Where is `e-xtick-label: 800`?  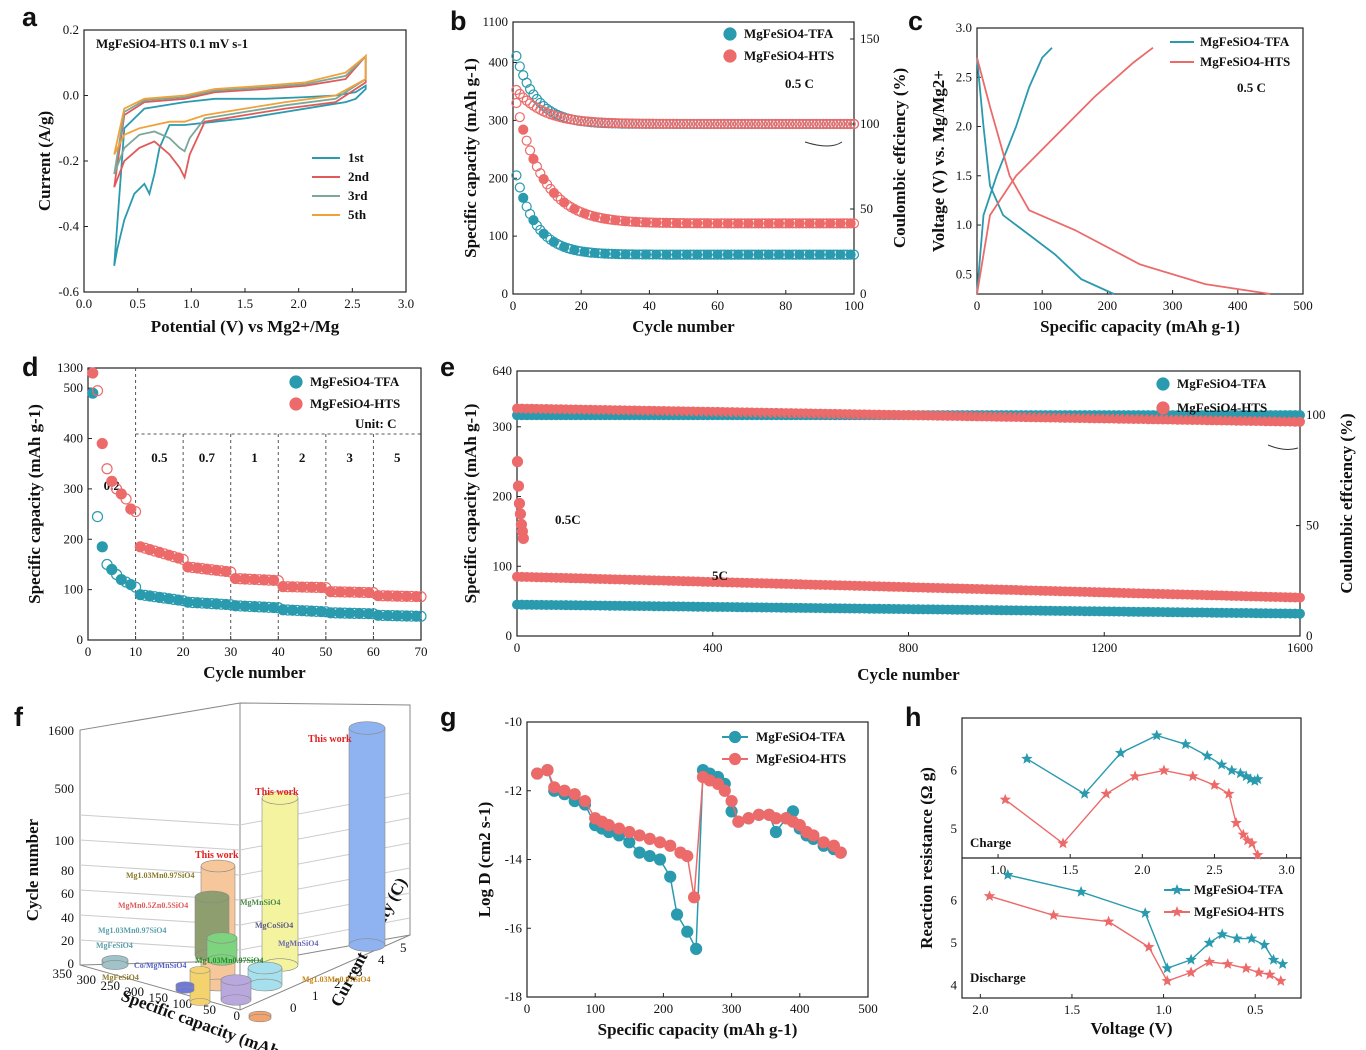
e-xtick-label: 800 is located at coordinates (909, 647).